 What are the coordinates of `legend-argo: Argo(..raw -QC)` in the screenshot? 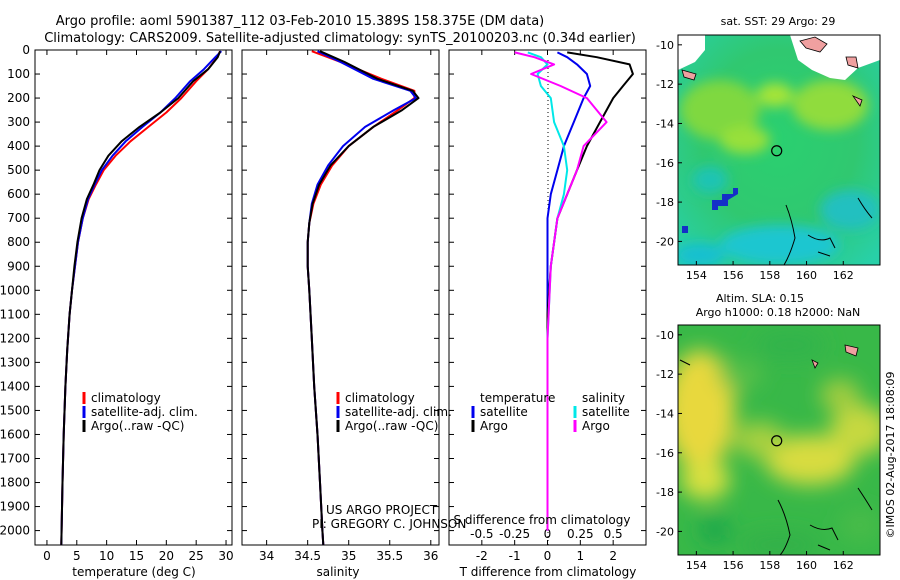 It's located at (391, 426).